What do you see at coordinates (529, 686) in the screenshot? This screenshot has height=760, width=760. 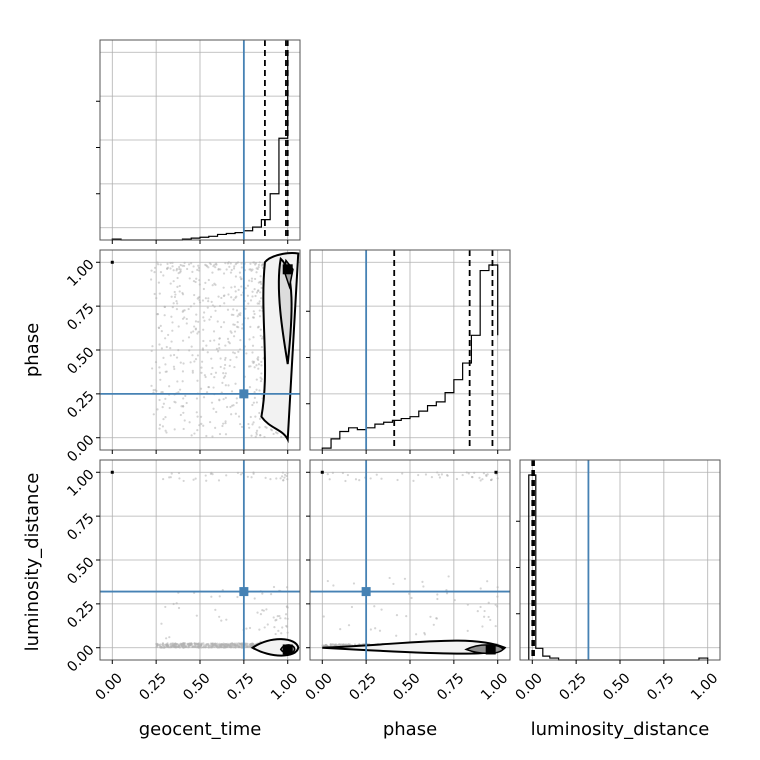 I see `x-tick-label: 0.00` at bounding box center [529, 686].